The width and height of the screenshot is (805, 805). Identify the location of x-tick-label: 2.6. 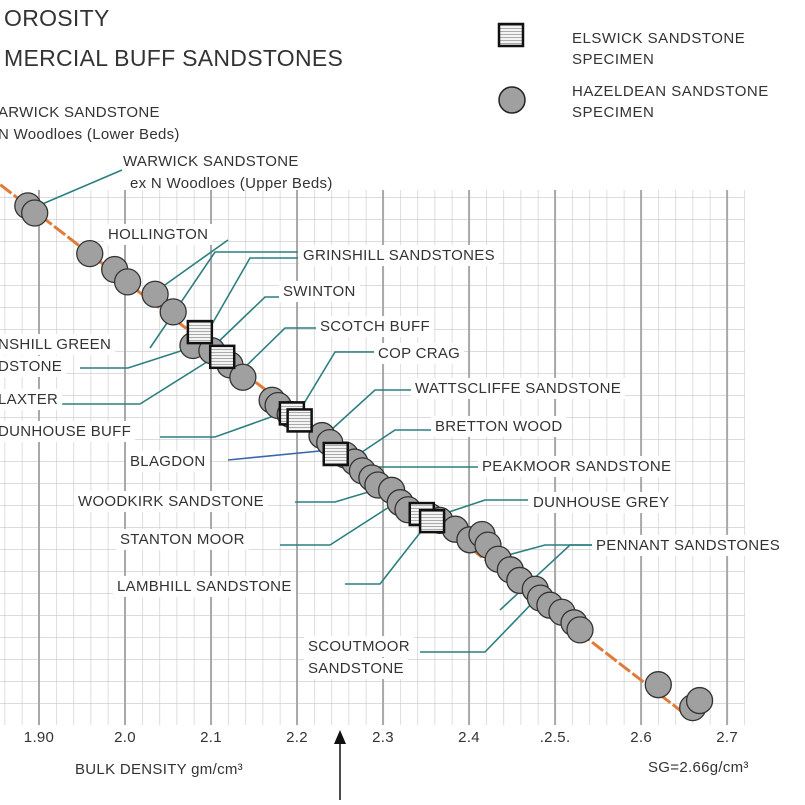
(641, 737).